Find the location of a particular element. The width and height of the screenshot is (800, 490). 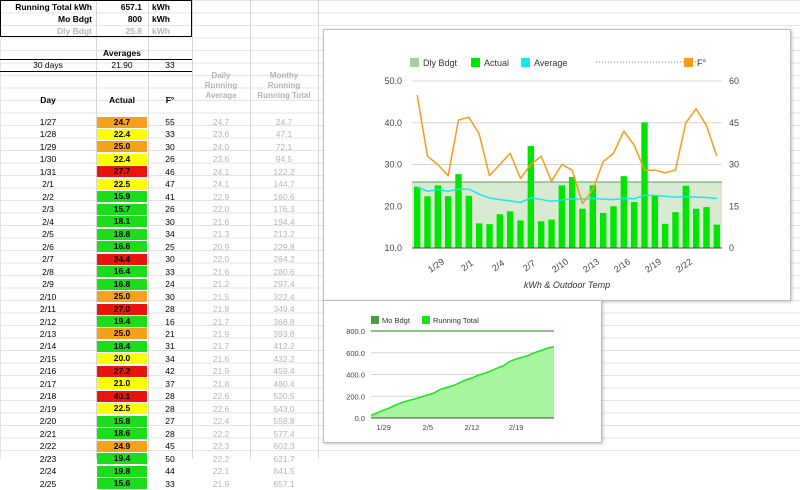

row-temp: 25 is located at coordinates (170, 246).